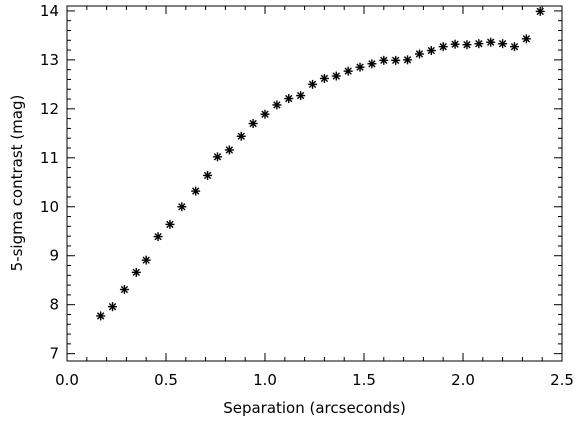 The height and width of the screenshot is (422, 577). What do you see at coordinates (166, 380) in the screenshot?
I see `x-tick-label: 0.5` at bounding box center [166, 380].